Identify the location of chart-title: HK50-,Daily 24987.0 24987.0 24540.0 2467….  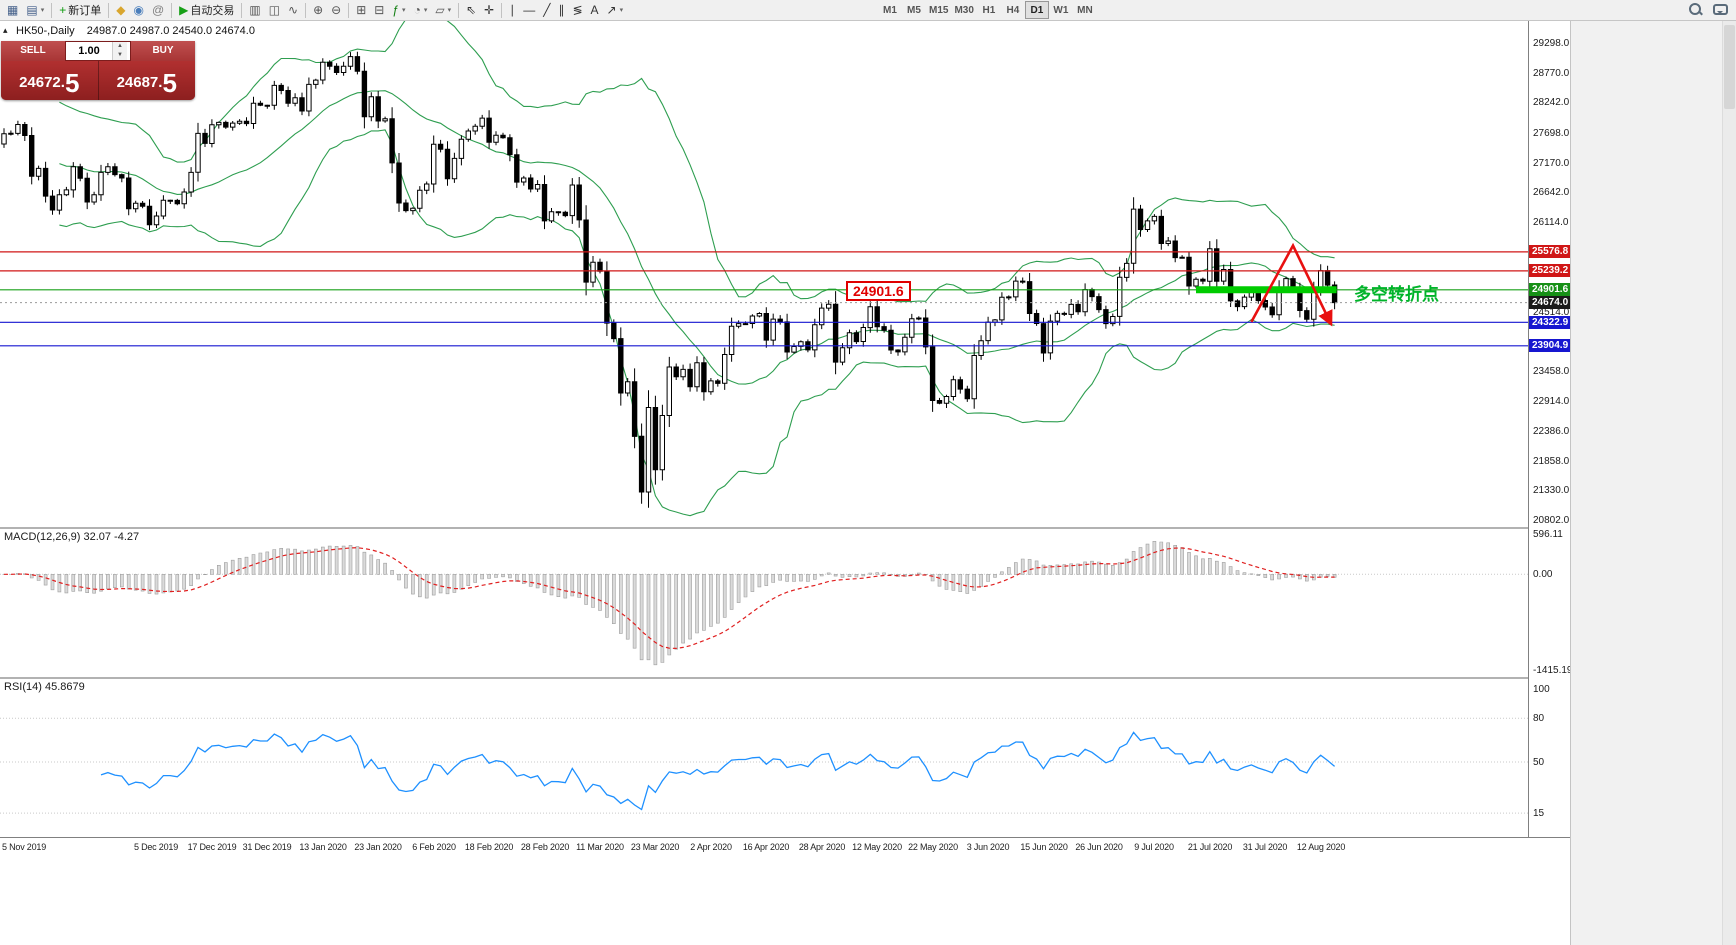
(135, 31).